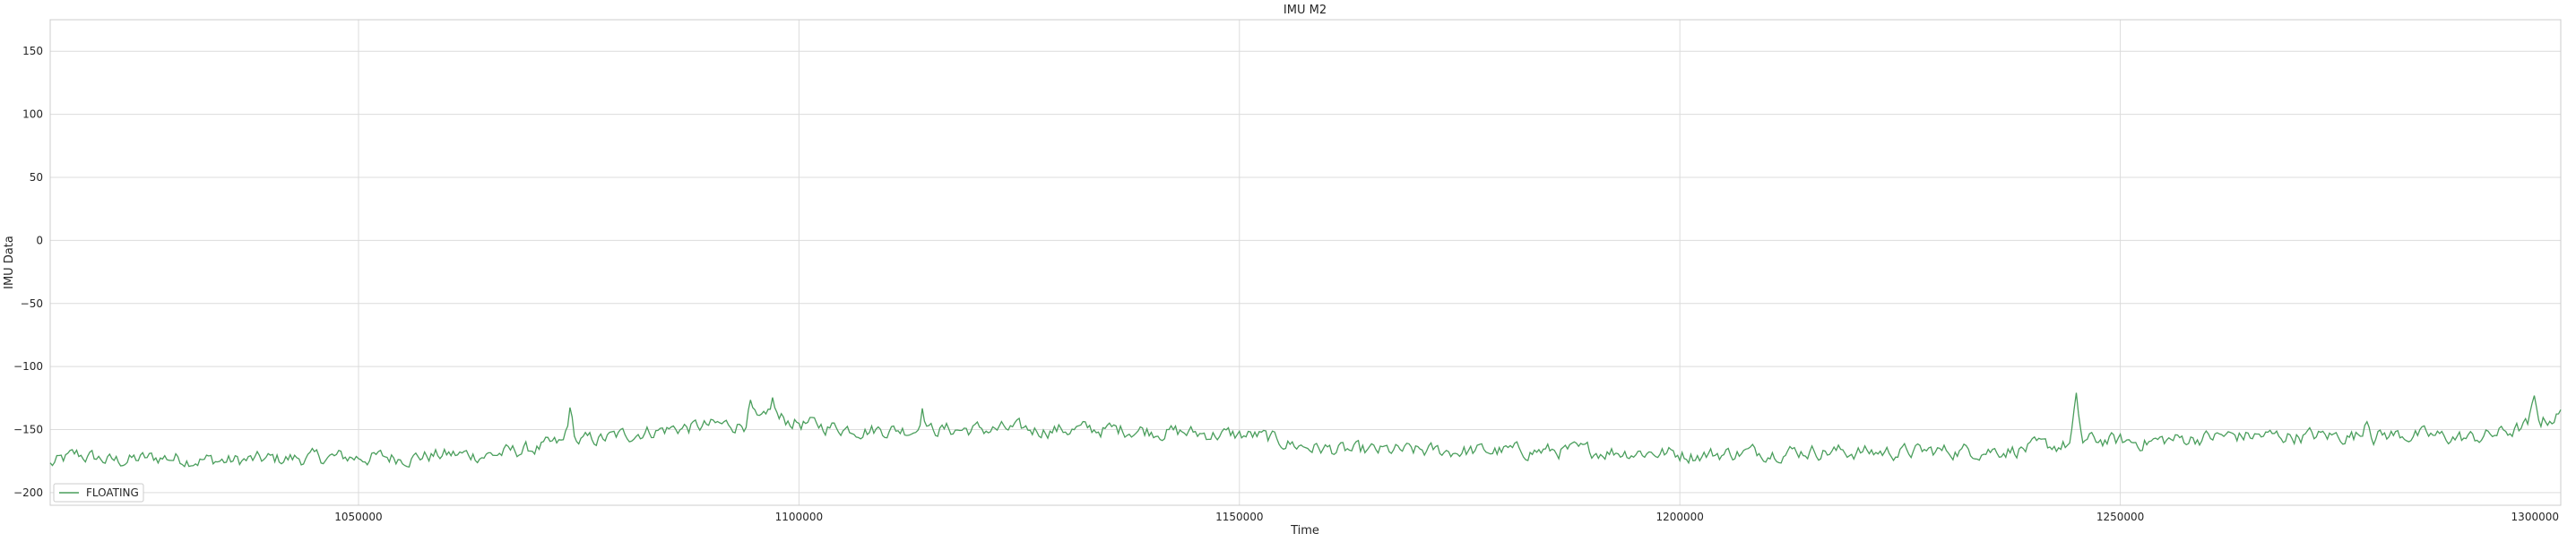  Describe the element at coordinates (358, 517) in the screenshot. I see `x-tick-label: 1050000` at that location.